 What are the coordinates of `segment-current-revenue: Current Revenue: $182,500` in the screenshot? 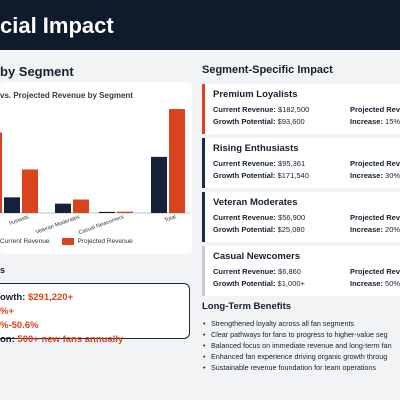 It's located at (261, 109).